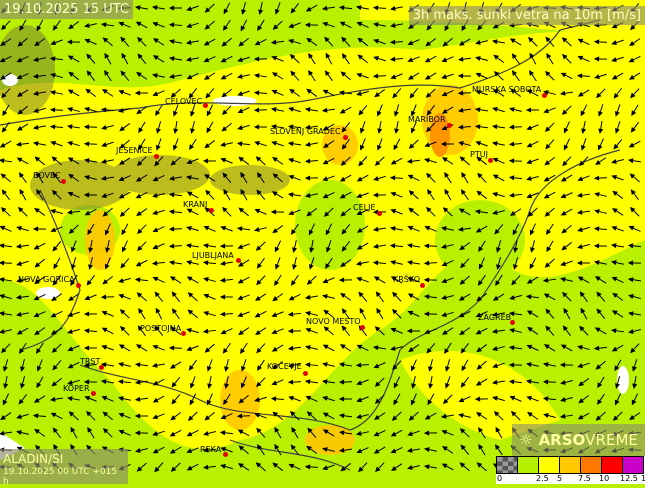 The image size is (645, 488). What do you see at coordinates (183, 101) in the screenshot?
I see `city-label: CELOVEC` at bounding box center [183, 101].